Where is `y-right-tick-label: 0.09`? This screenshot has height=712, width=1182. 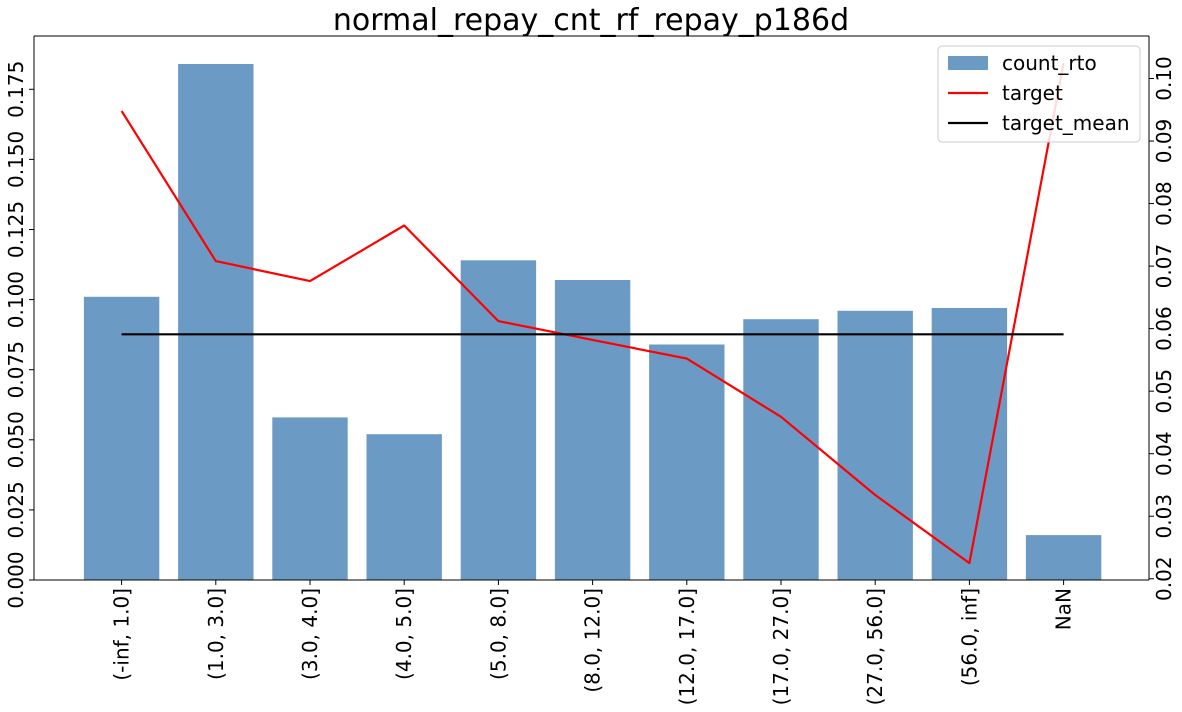
y-right-tick-label: 0.09 is located at coordinates (1164, 141).